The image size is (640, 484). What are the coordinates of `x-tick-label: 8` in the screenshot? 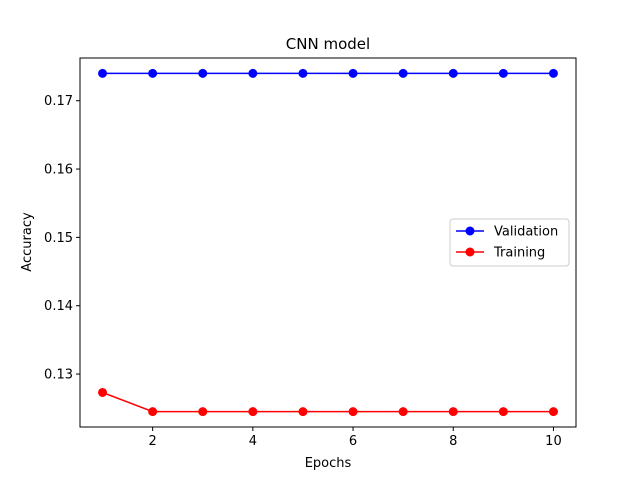 It's located at (453, 441).